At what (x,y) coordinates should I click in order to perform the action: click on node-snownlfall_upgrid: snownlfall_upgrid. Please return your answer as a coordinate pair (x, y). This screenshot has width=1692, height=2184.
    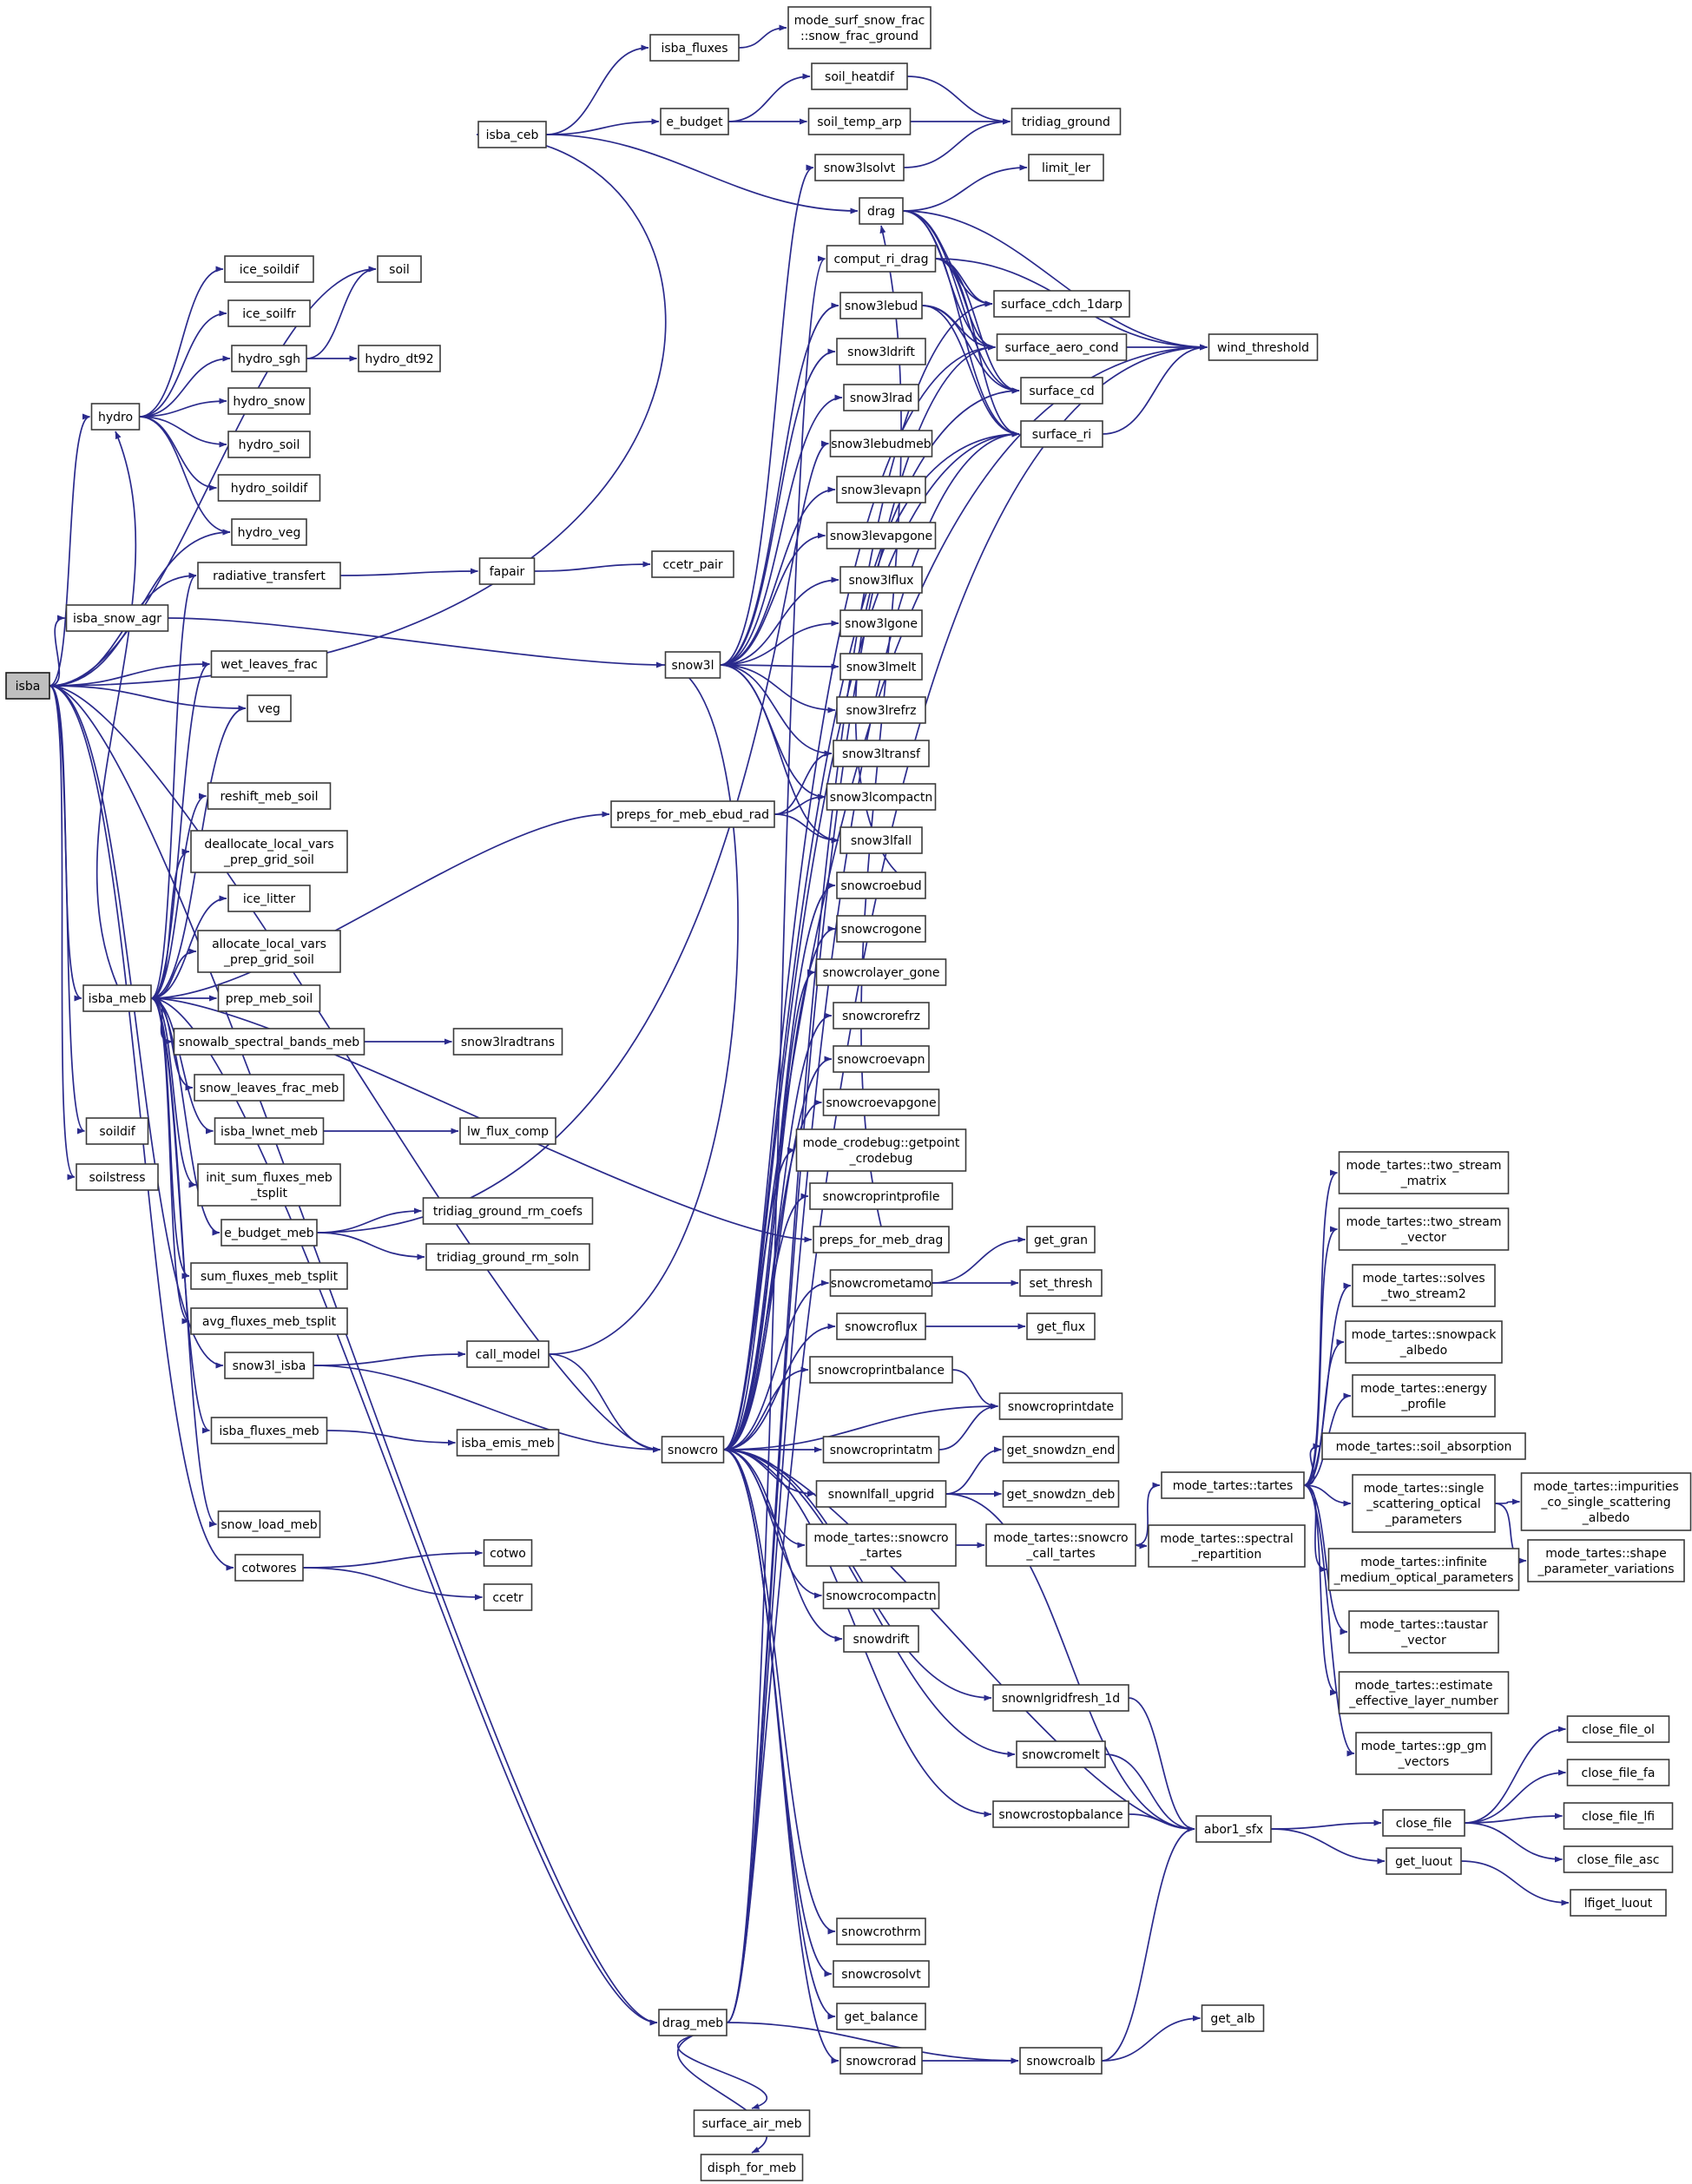
    Looking at the image, I should click on (881, 1494).